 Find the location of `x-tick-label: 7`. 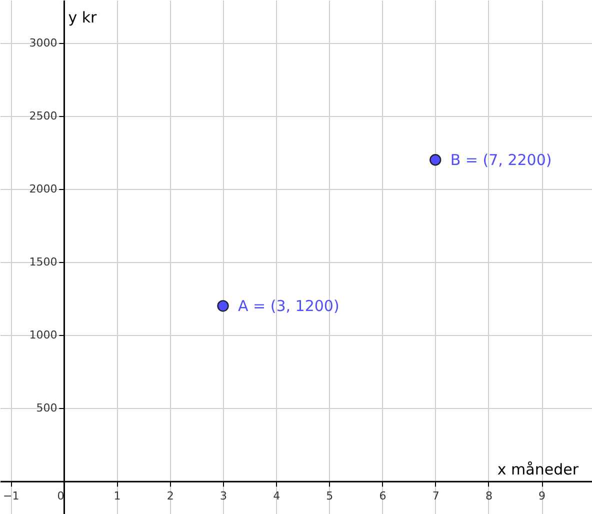

x-tick-label: 7 is located at coordinates (436, 496).